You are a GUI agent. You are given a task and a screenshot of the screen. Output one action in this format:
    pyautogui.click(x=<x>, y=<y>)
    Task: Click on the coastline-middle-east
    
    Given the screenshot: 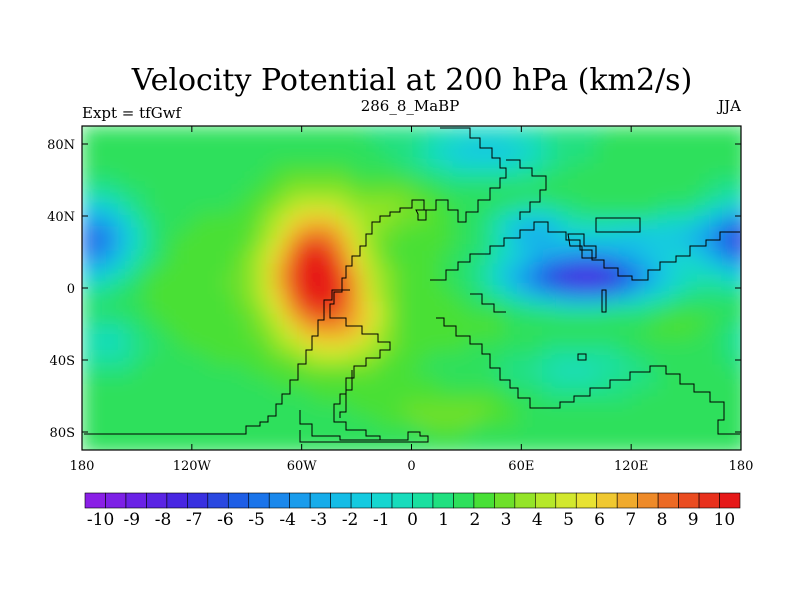 What is the action you would take?
    pyautogui.click(x=488, y=303)
    